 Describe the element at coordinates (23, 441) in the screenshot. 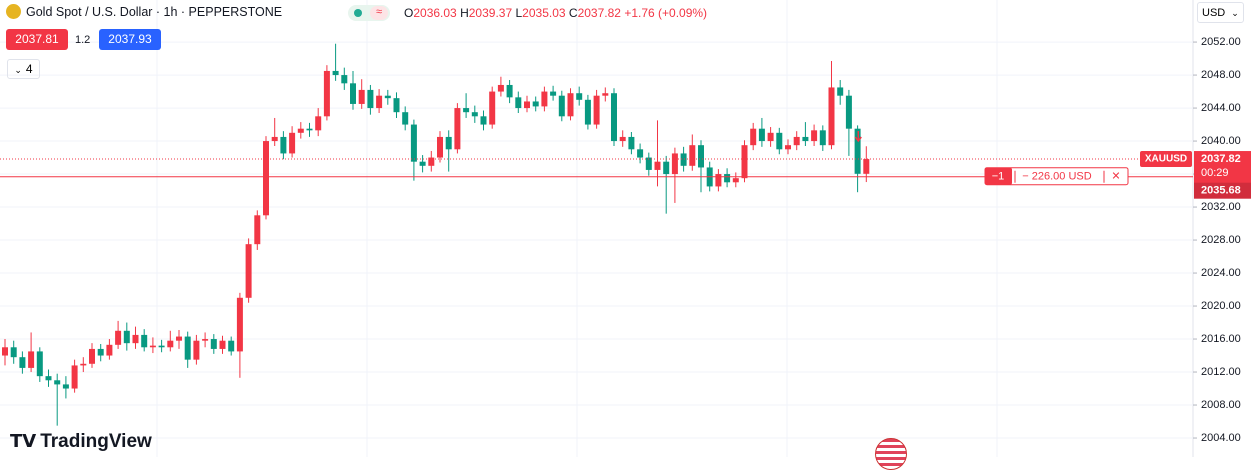

I see `brand-logo: 𝗧𝗩` at that location.